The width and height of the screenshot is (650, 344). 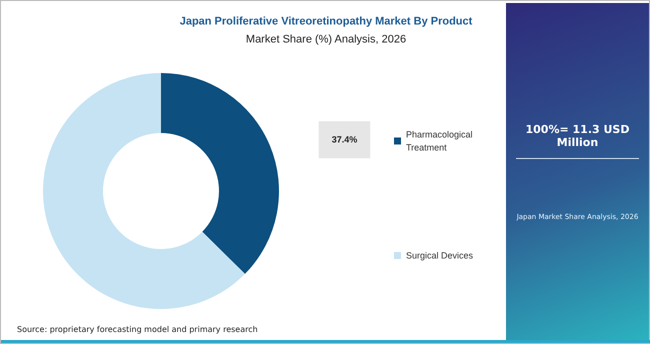 I want to click on legend-label: Pharmacological Treatment, so click(x=439, y=141).